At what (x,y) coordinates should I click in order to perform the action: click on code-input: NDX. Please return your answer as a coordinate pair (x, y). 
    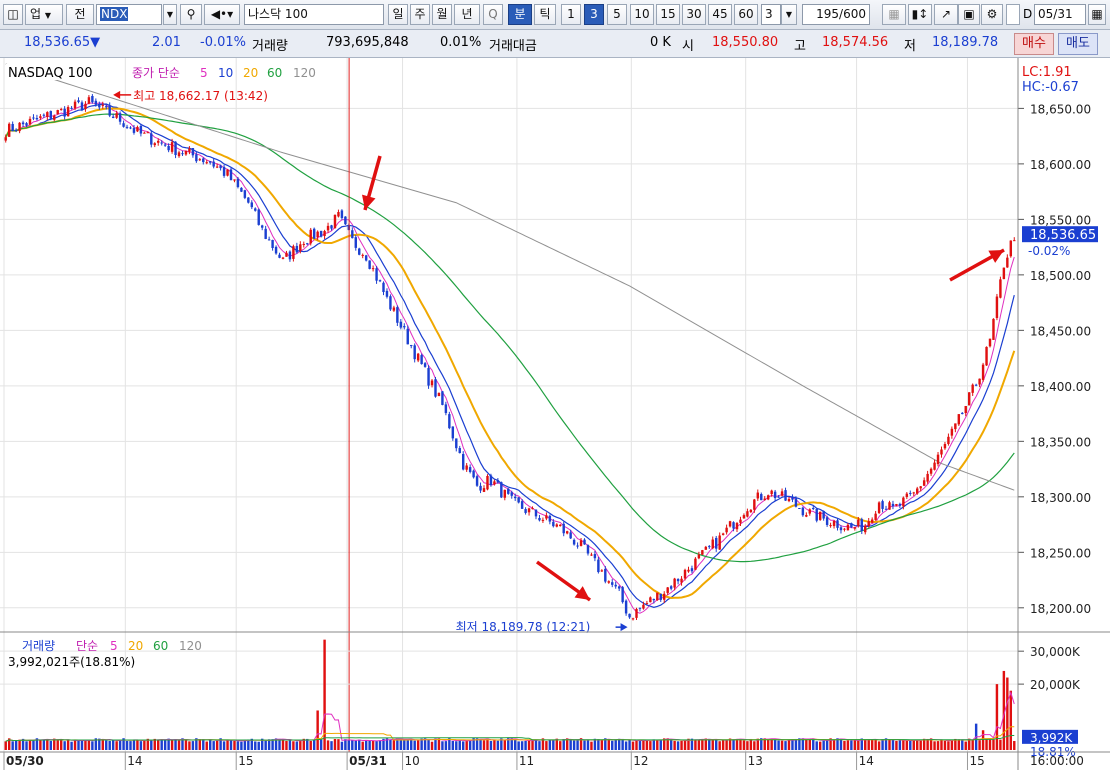
    Looking at the image, I should click on (129, 14).